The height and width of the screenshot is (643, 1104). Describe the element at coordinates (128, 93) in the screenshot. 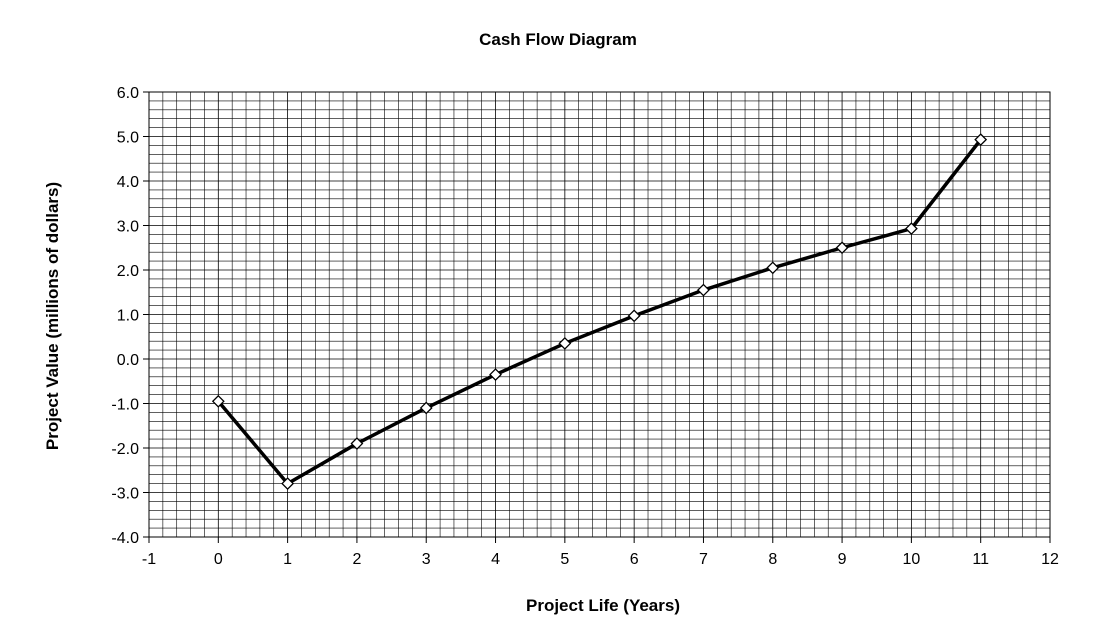

I see `y-tick-label: 6.0` at that location.